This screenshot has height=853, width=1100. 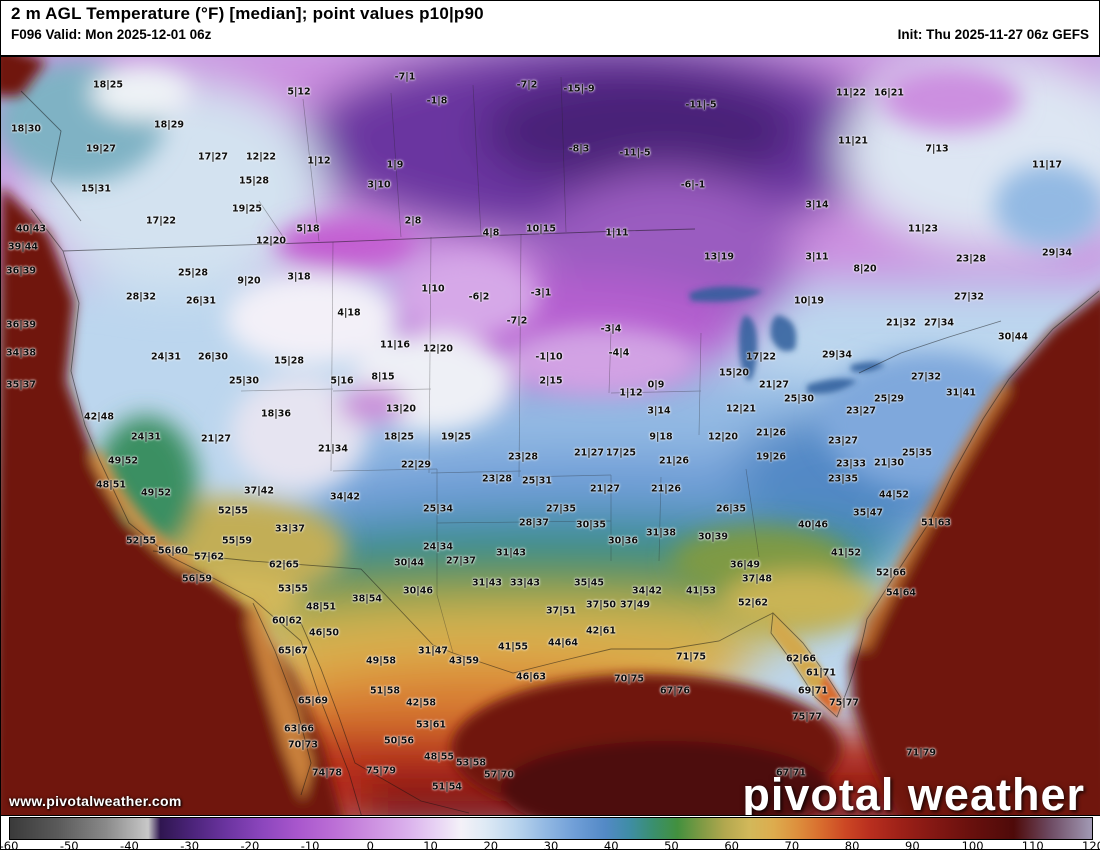 What do you see at coordinates (635, 605) in the screenshot?
I see `point-value: 37|49` at bounding box center [635, 605].